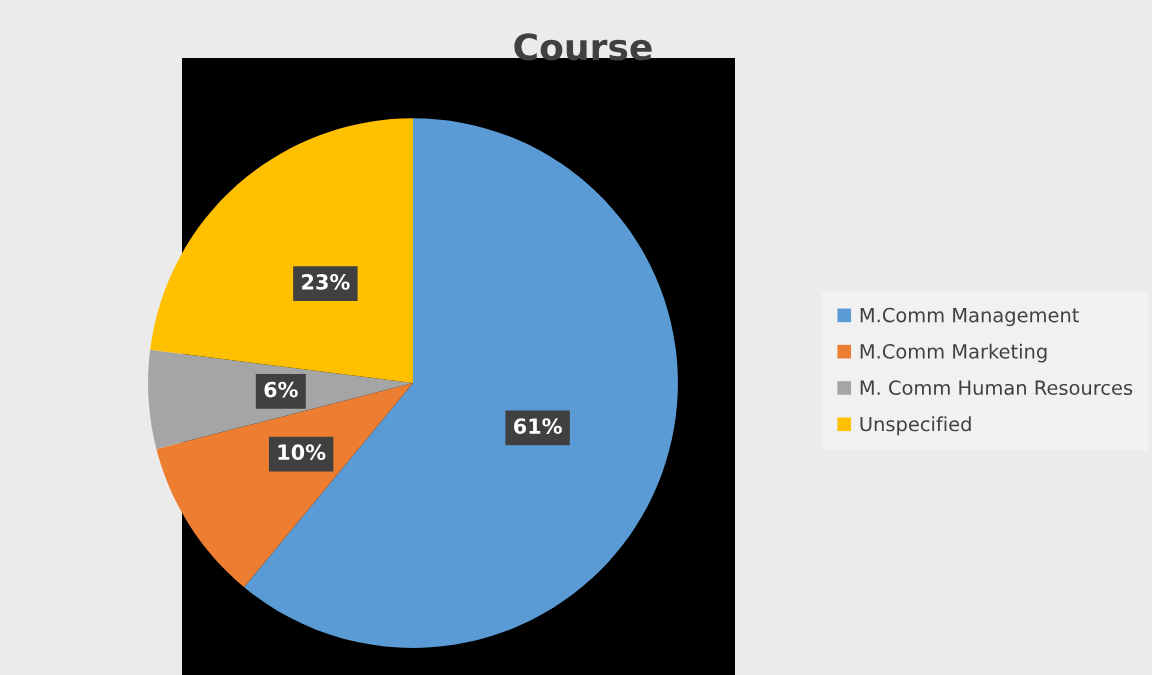  What do you see at coordinates (969, 317) in the screenshot?
I see `legend-label: M.Comm Management` at bounding box center [969, 317].